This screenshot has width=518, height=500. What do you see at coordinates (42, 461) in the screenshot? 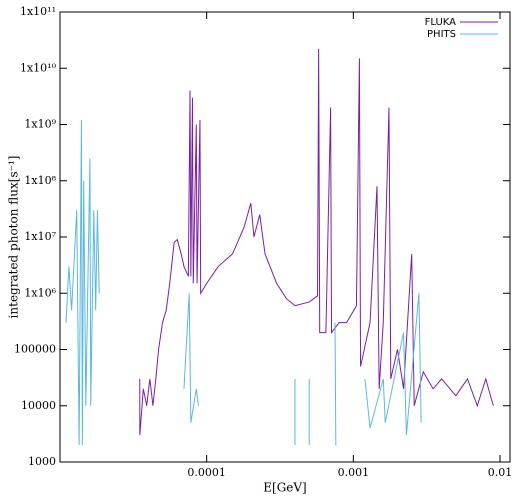
I see `y-tick-label: 1000` at bounding box center [42, 461].